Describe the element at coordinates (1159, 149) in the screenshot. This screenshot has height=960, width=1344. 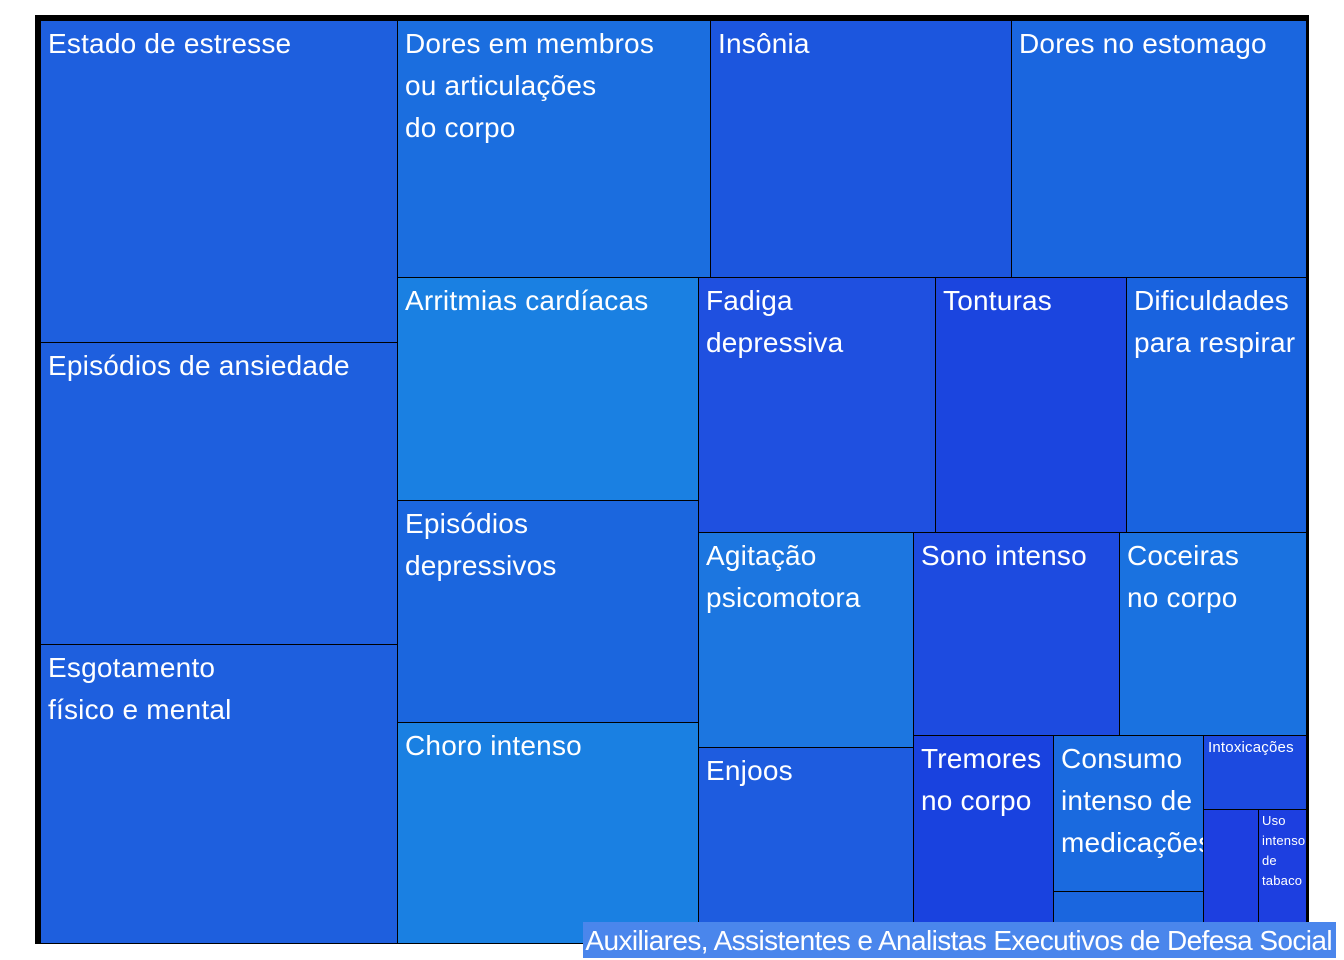
I see `treemap-tile: Dores no estomago` at that location.